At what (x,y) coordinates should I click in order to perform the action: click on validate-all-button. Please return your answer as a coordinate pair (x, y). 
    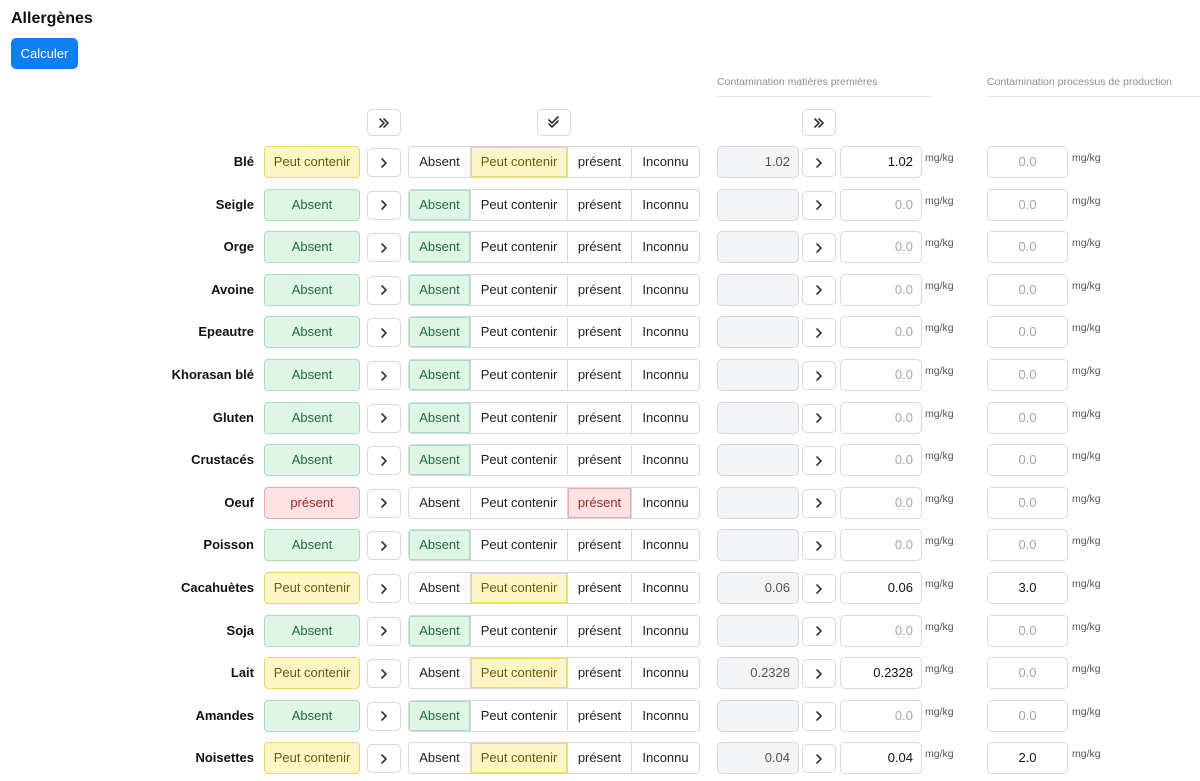
    Looking at the image, I should click on (554, 122).